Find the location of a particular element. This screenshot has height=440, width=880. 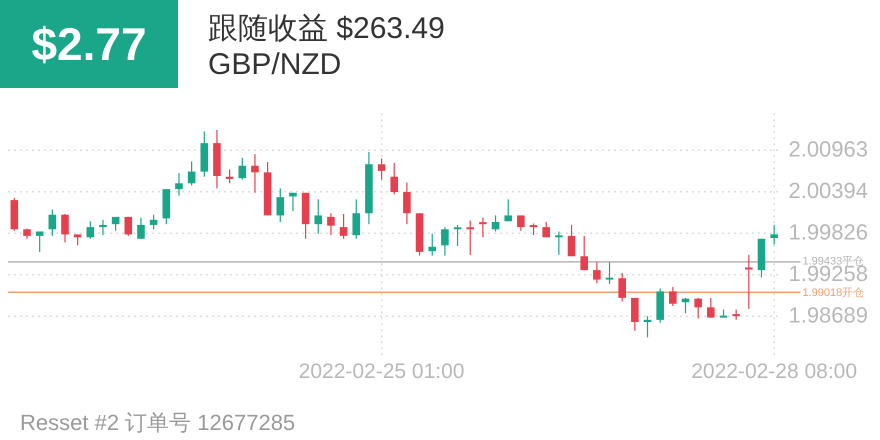

y-tick-label: 2.00963 is located at coordinates (828, 149).